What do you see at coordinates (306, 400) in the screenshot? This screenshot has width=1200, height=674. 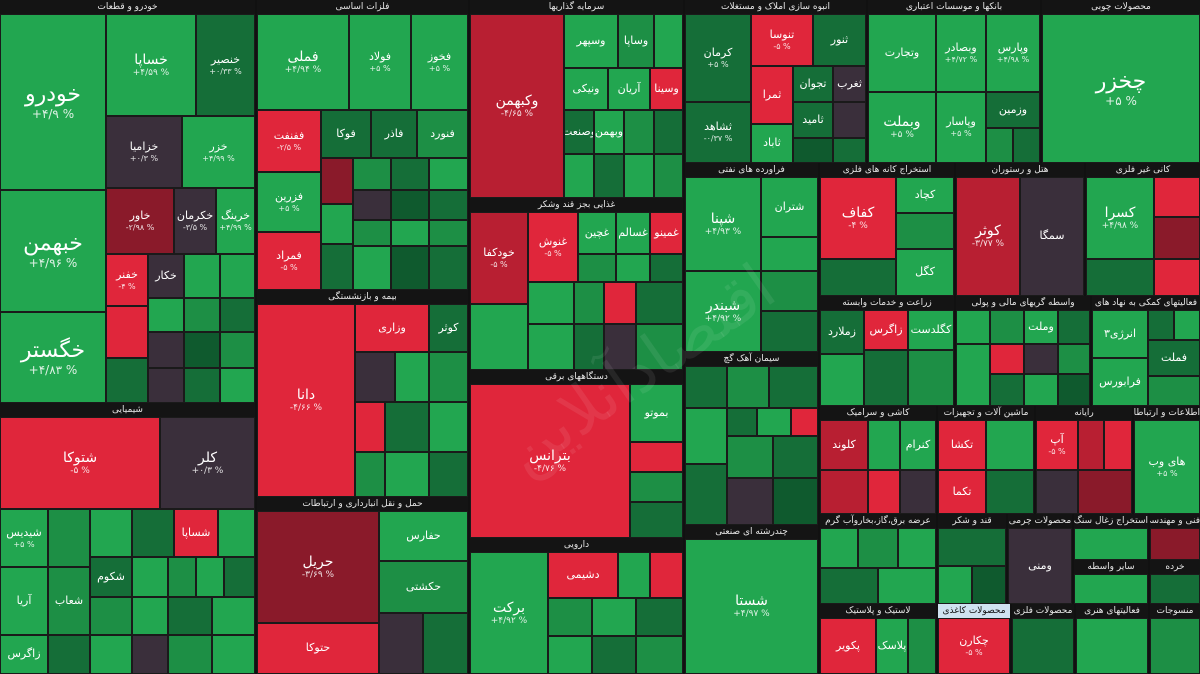 I see `tile-dana: دانا -۴/۶۶ %` at bounding box center [306, 400].